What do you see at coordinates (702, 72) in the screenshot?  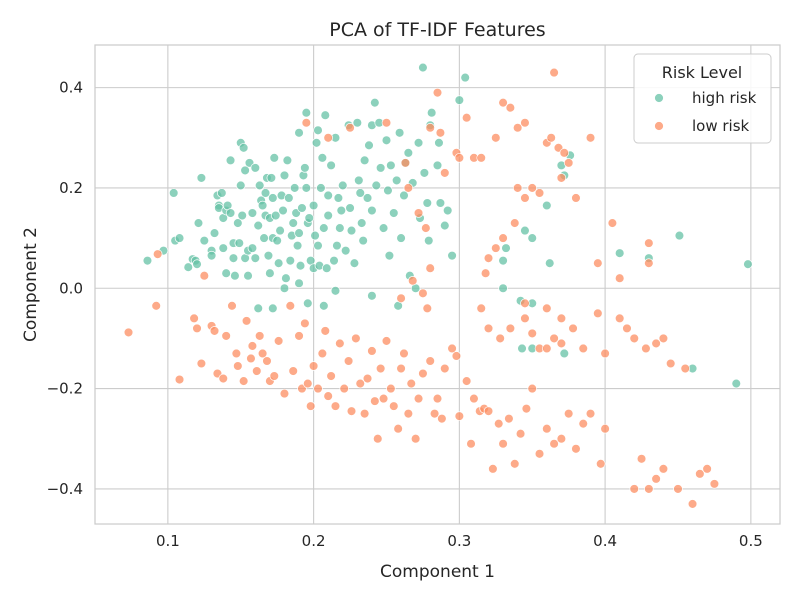 I see `legend-title: Risk Level` at bounding box center [702, 72].